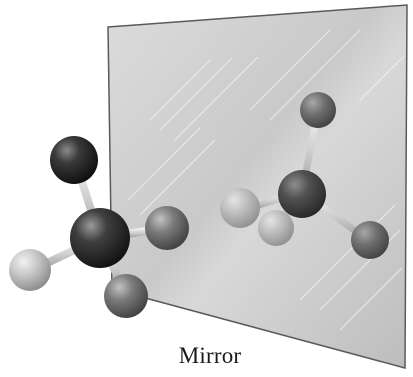 This screenshot has height=377, width=413. Describe the element at coordinates (318, 110) in the screenshot. I see `reflected-top-atom` at that location.